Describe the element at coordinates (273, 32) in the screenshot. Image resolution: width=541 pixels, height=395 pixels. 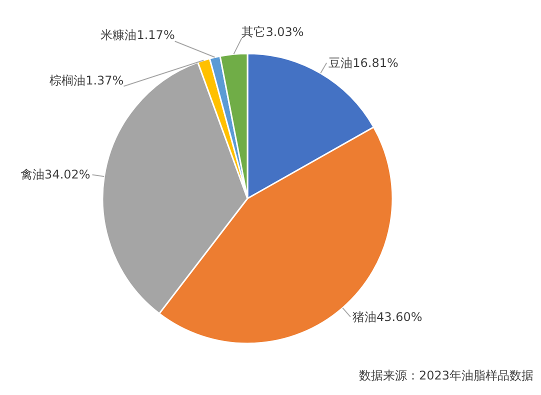
I see `slice-label: 其它3.03%` at that location.